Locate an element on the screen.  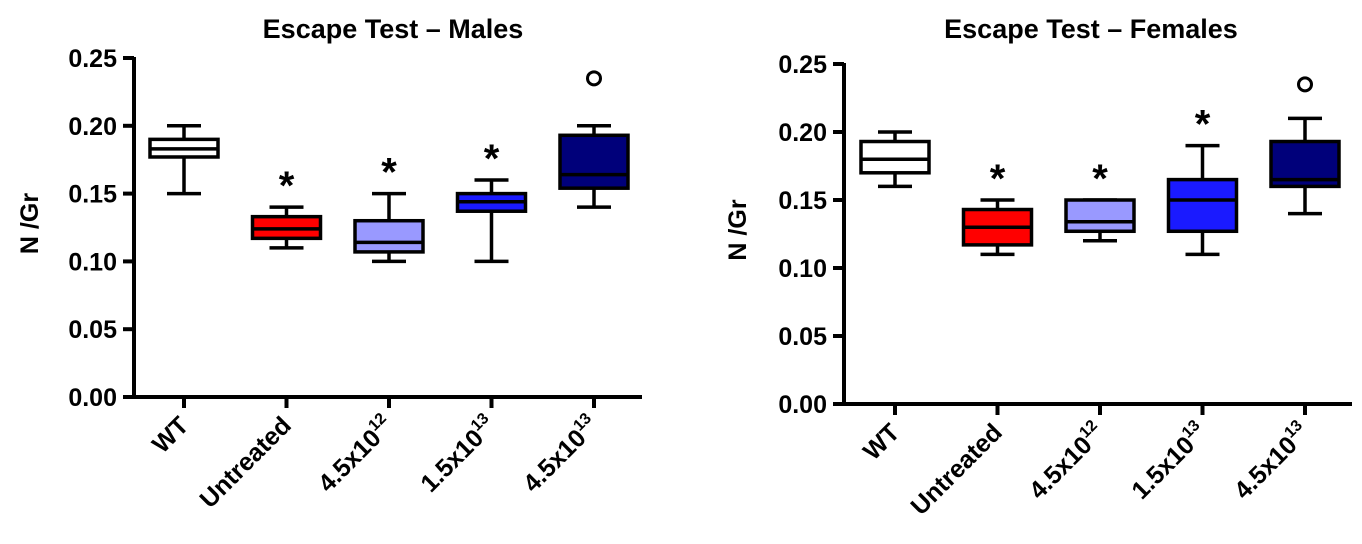
chart-title: Escape Test – Females is located at coordinates (1091, 29).